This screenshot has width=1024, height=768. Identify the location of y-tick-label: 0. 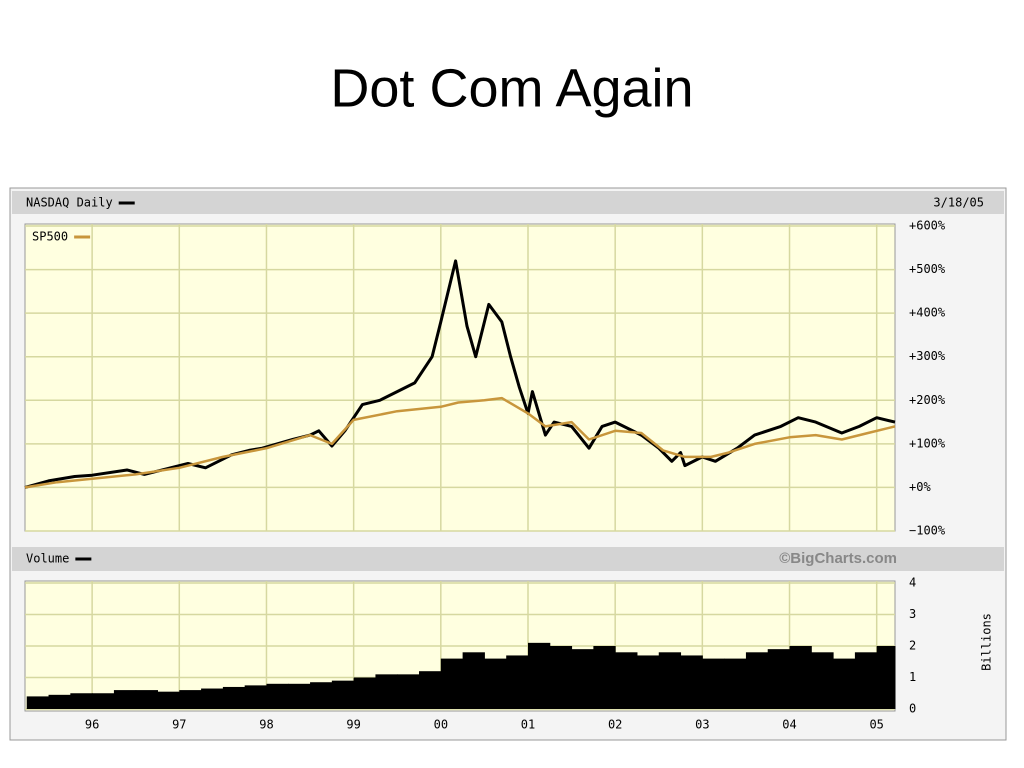
(912, 709).